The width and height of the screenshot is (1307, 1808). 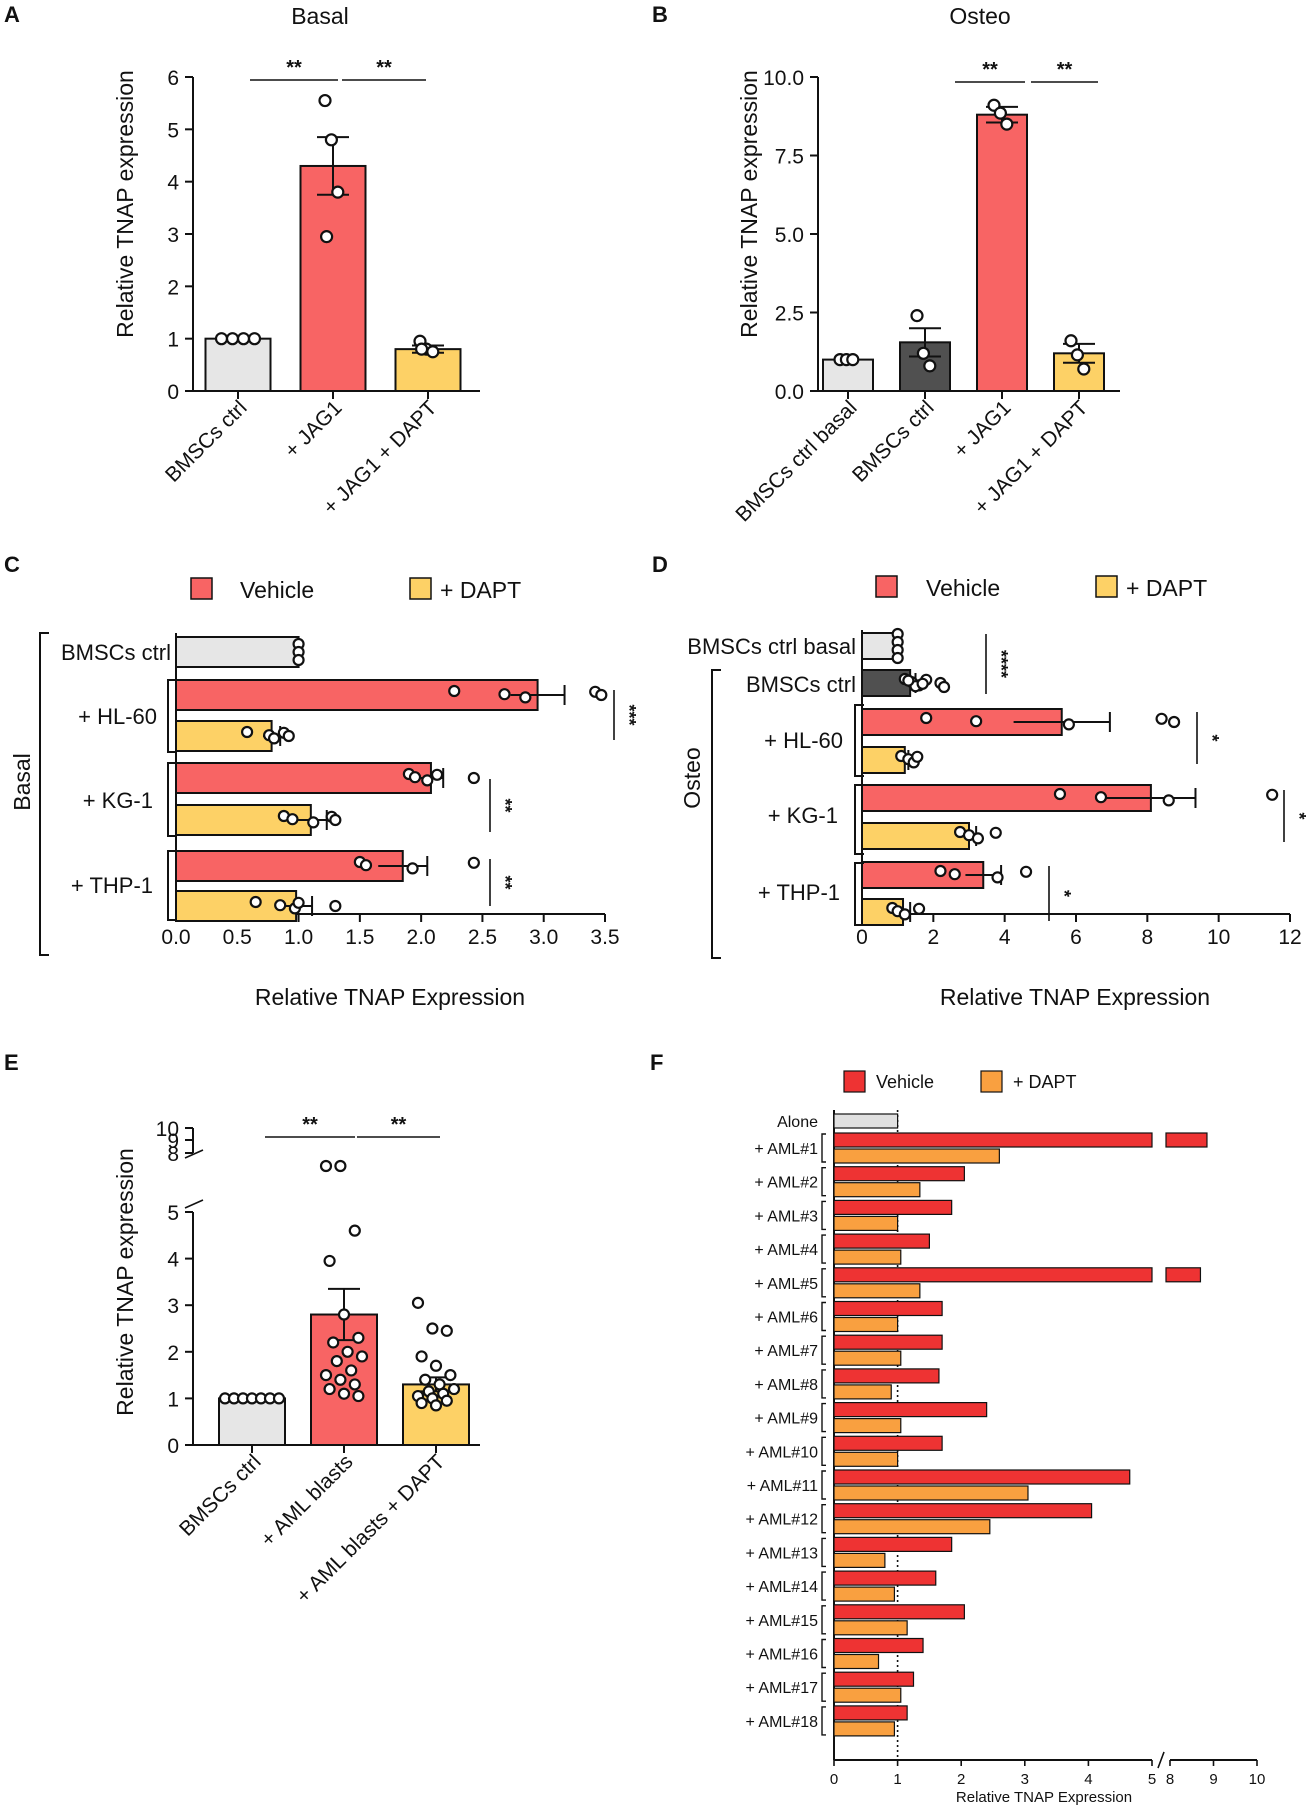 I want to click on panel-c-legend-vehicle: Vehicle, so click(x=277, y=590).